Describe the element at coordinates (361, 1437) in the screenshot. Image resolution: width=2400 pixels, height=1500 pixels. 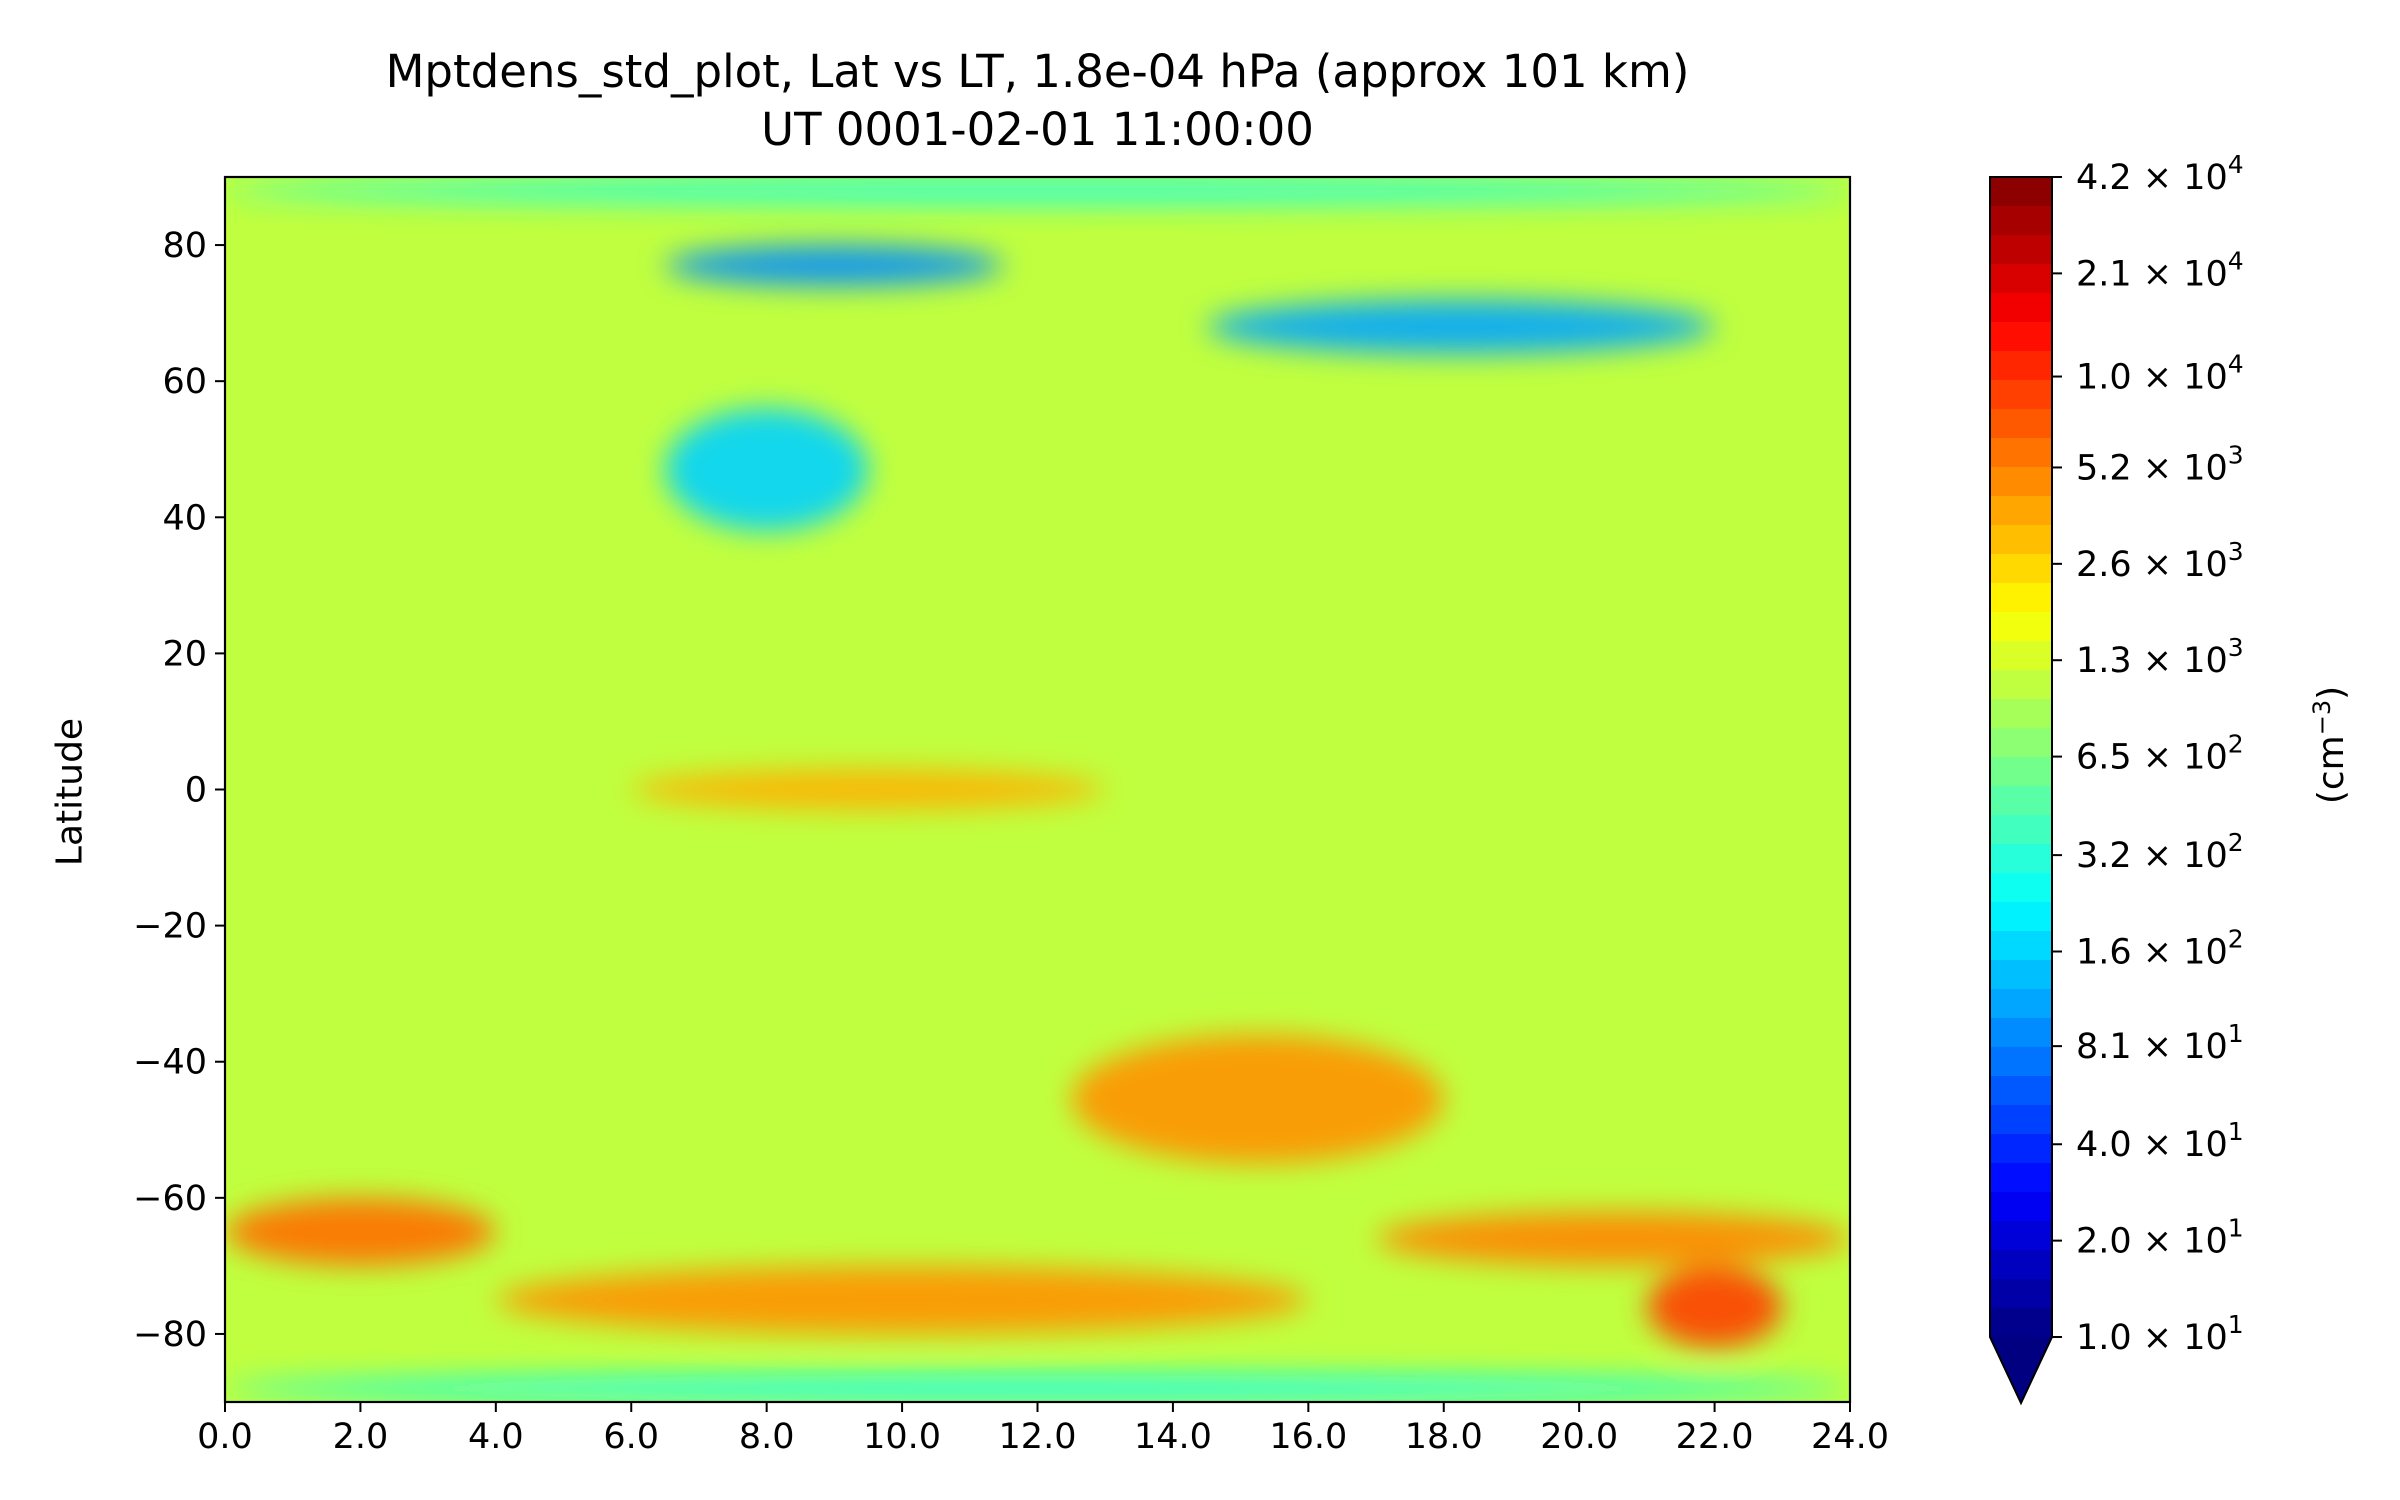
I see `x-tick-label: 2.0` at that location.